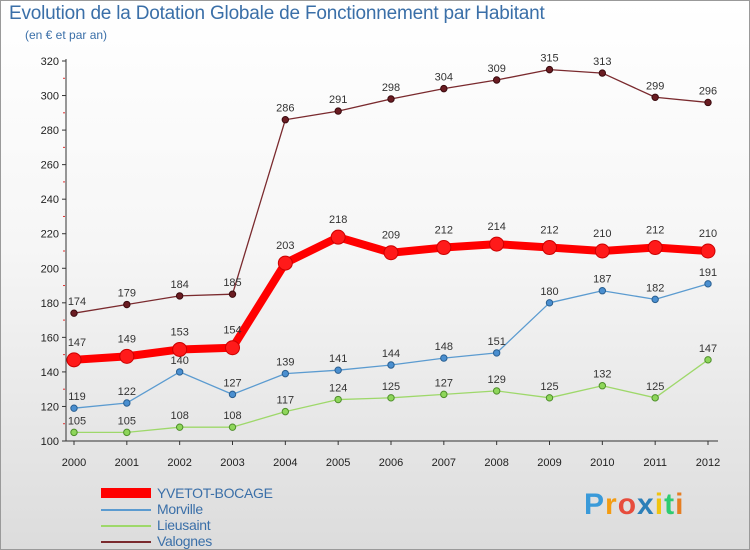 The height and width of the screenshot is (550, 750). Describe the element at coordinates (232, 283) in the screenshot. I see `data-label-valognes: 185` at that location.